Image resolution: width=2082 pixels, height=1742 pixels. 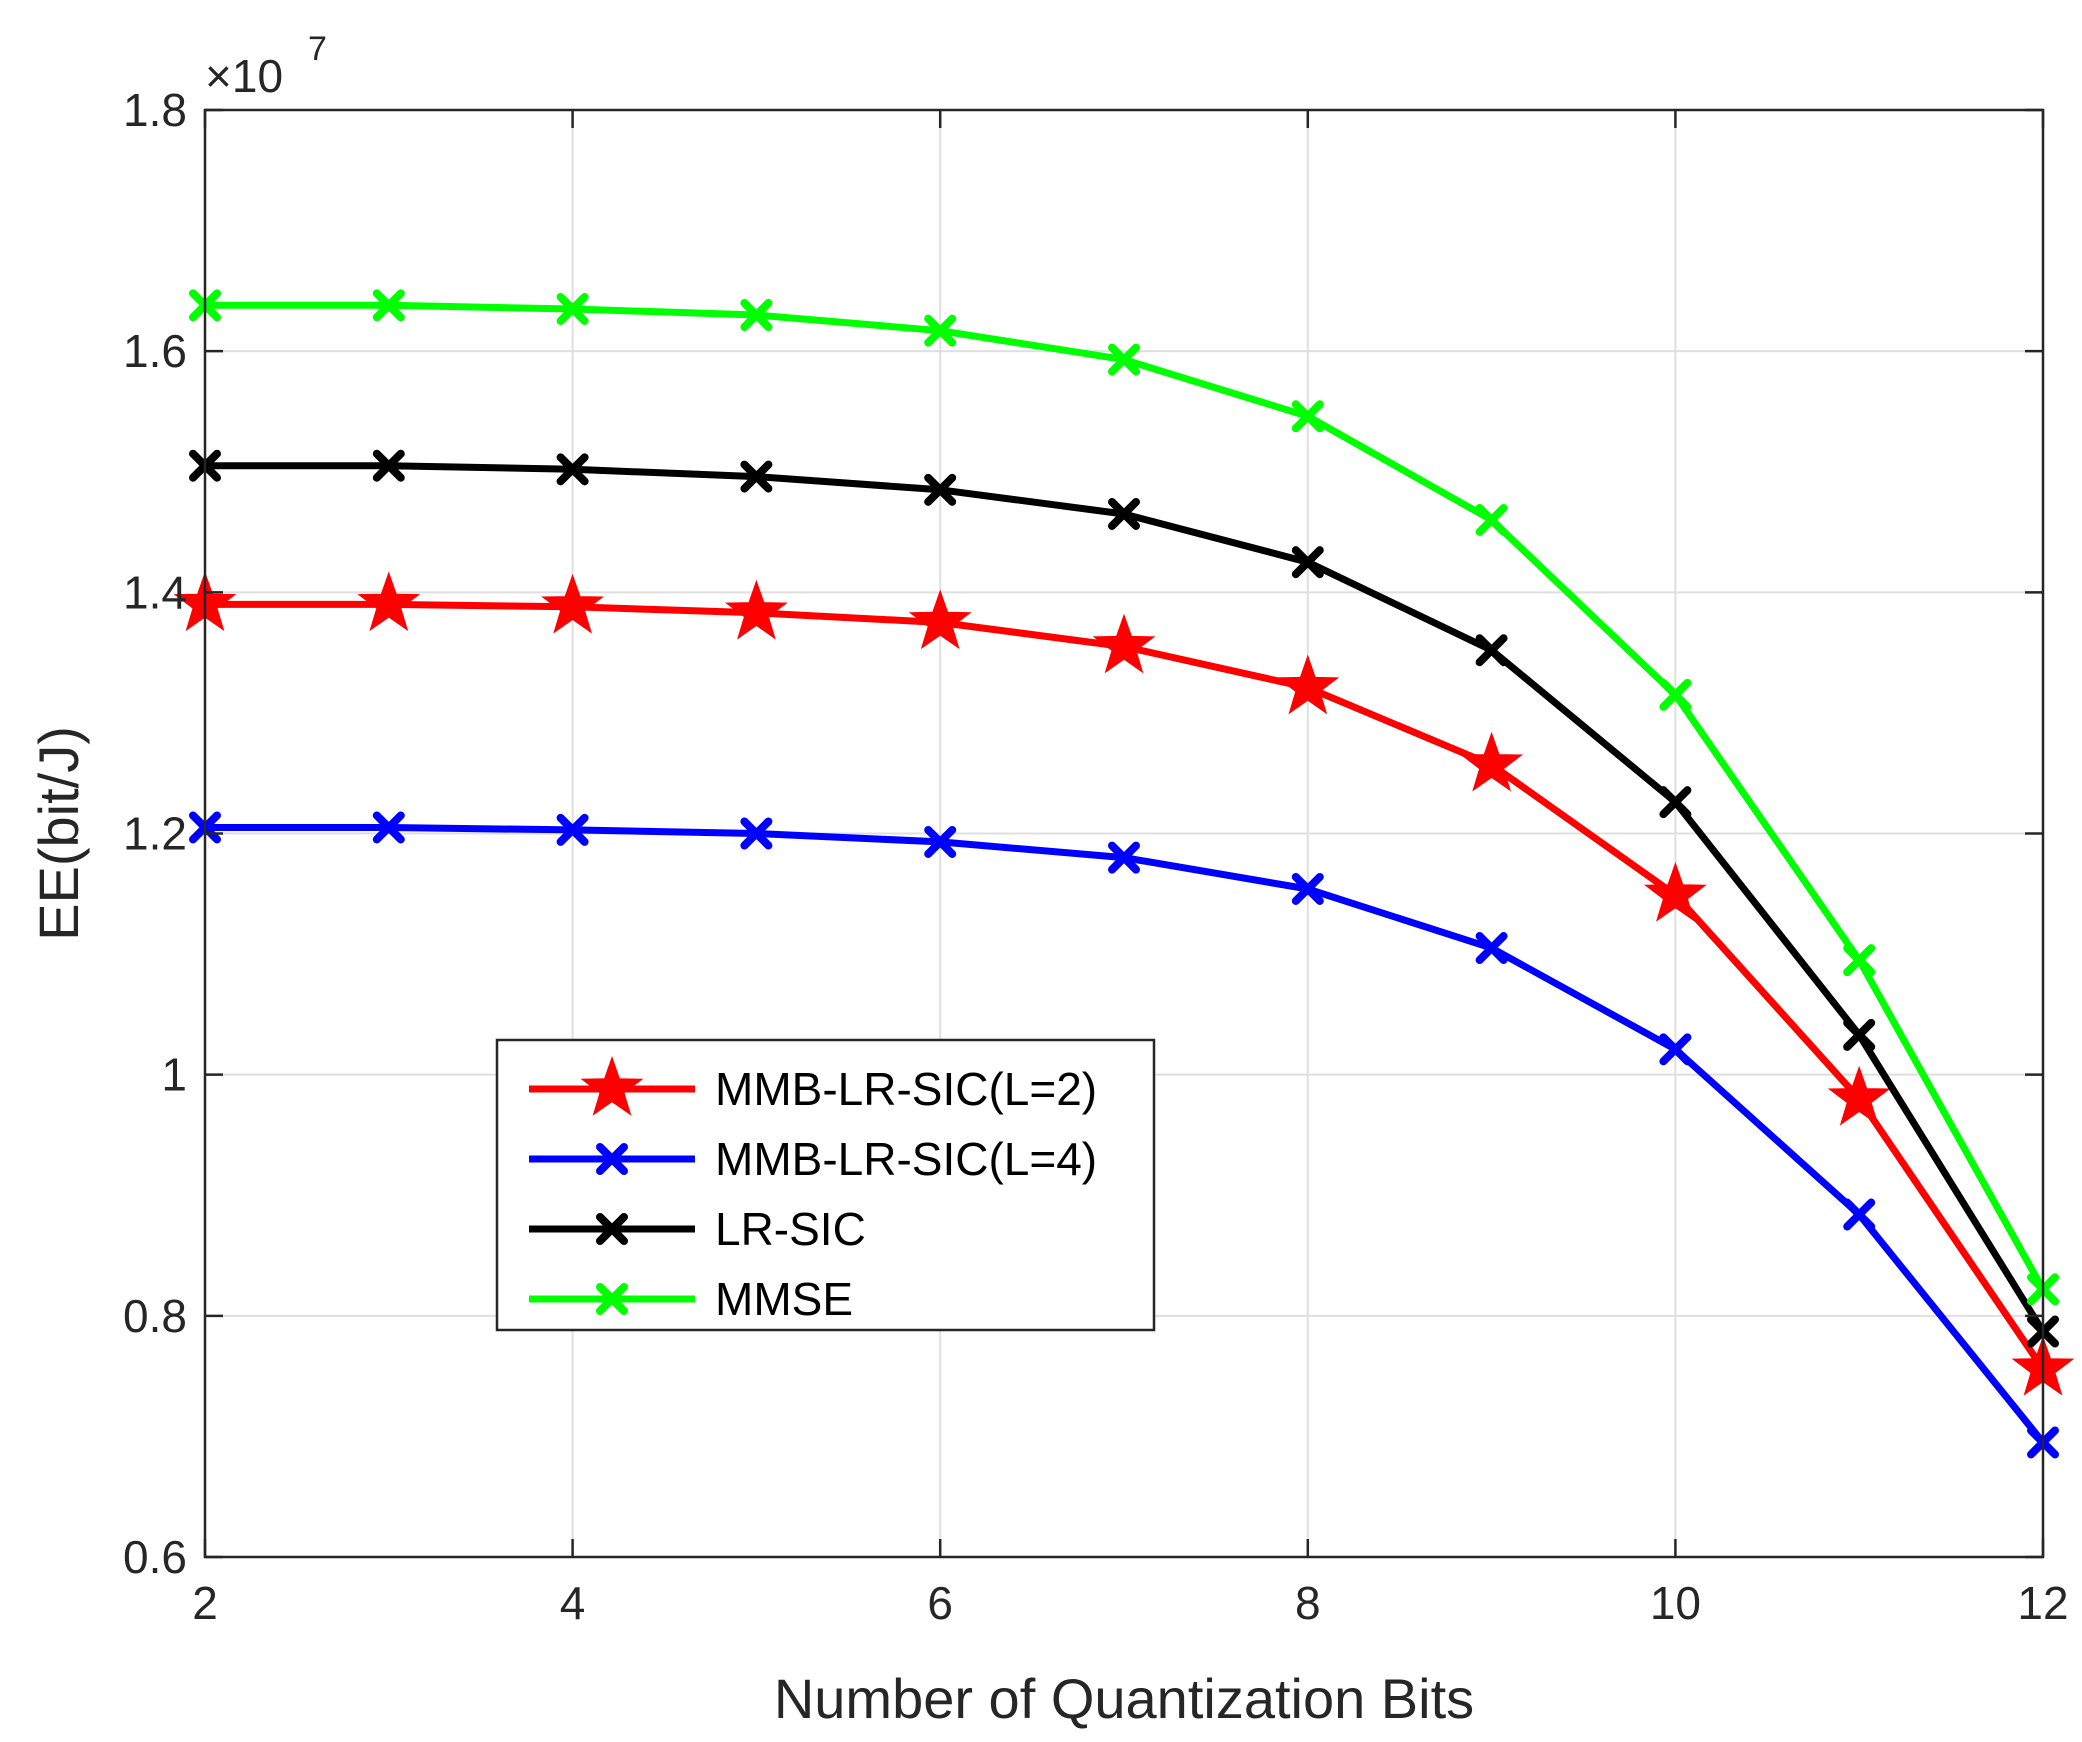 I want to click on legend-item: MMB-LR-SIC(L=2), so click(x=813, y=1085).